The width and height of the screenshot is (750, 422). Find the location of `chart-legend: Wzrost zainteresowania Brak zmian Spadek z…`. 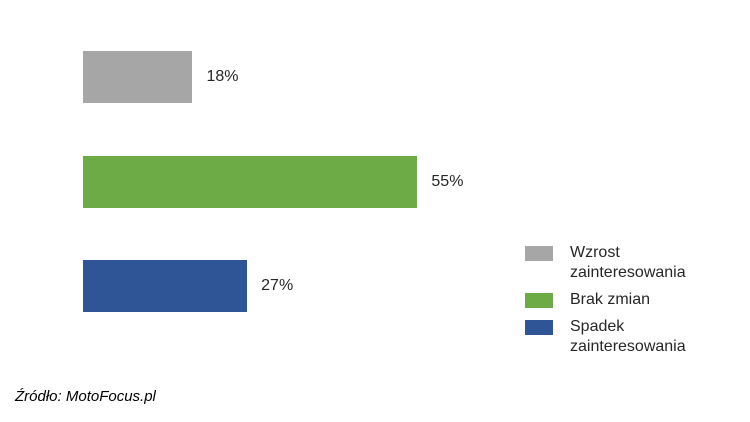

chart-legend: Wzrost zainteresowania Brak zmian Spadek z… is located at coordinates (613, 300).